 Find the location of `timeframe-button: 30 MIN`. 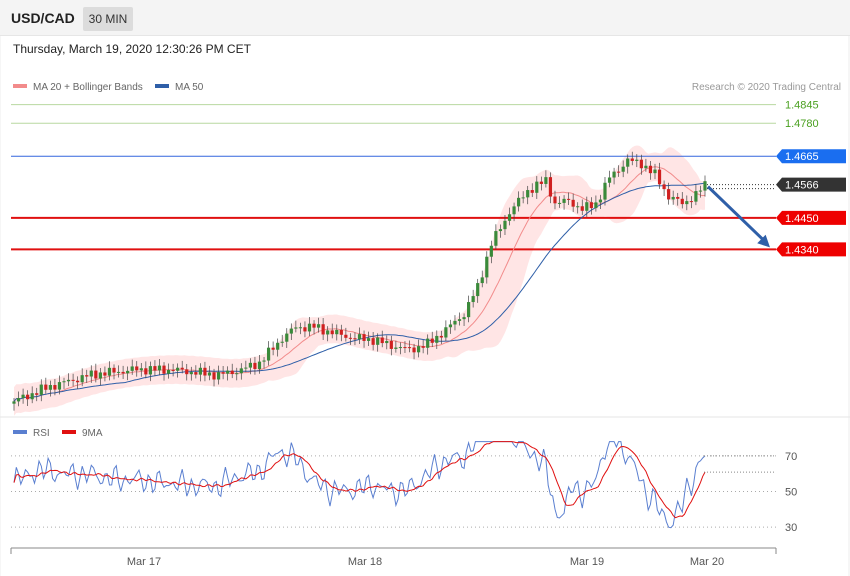

timeframe-button: 30 MIN is located at coordinates (108, 19).